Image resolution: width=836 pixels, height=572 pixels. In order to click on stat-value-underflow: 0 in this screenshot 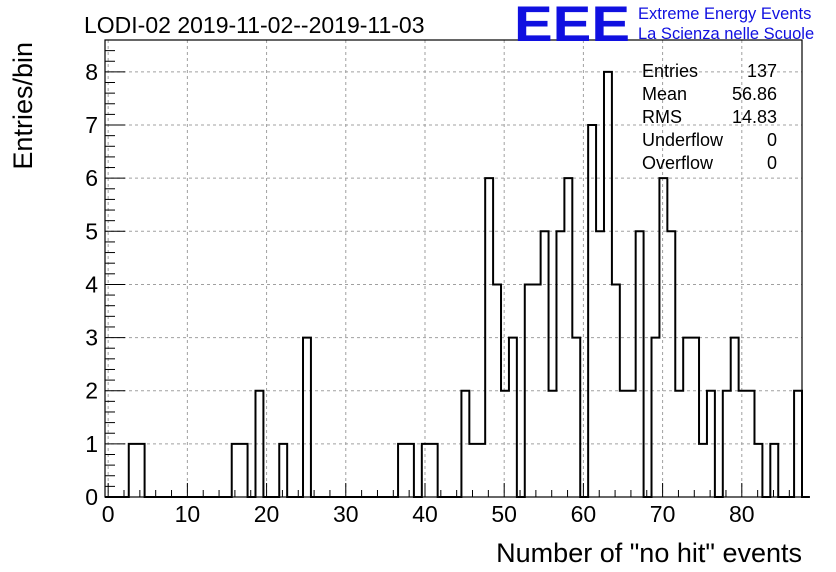, I will do `click(772, 140)`.